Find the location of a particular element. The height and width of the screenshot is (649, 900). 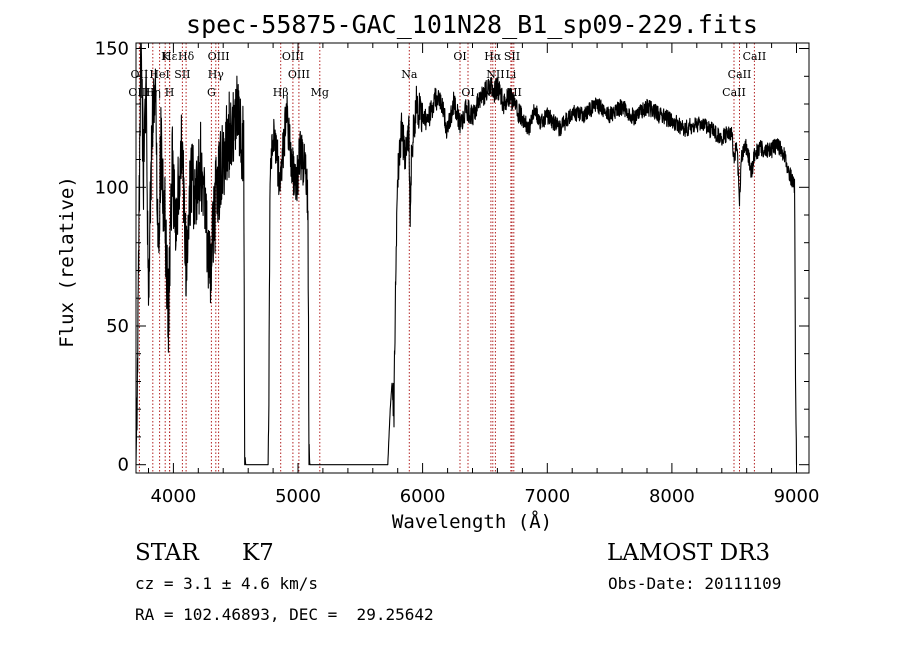

spectral-line-label: Na is located at coordinates (409, 74).